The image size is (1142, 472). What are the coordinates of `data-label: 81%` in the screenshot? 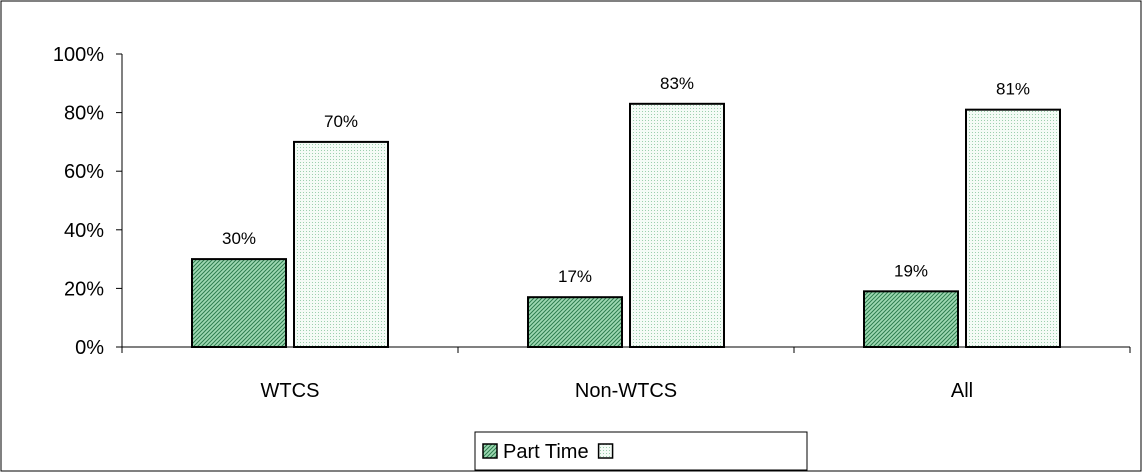 It's located at (1013, 89).